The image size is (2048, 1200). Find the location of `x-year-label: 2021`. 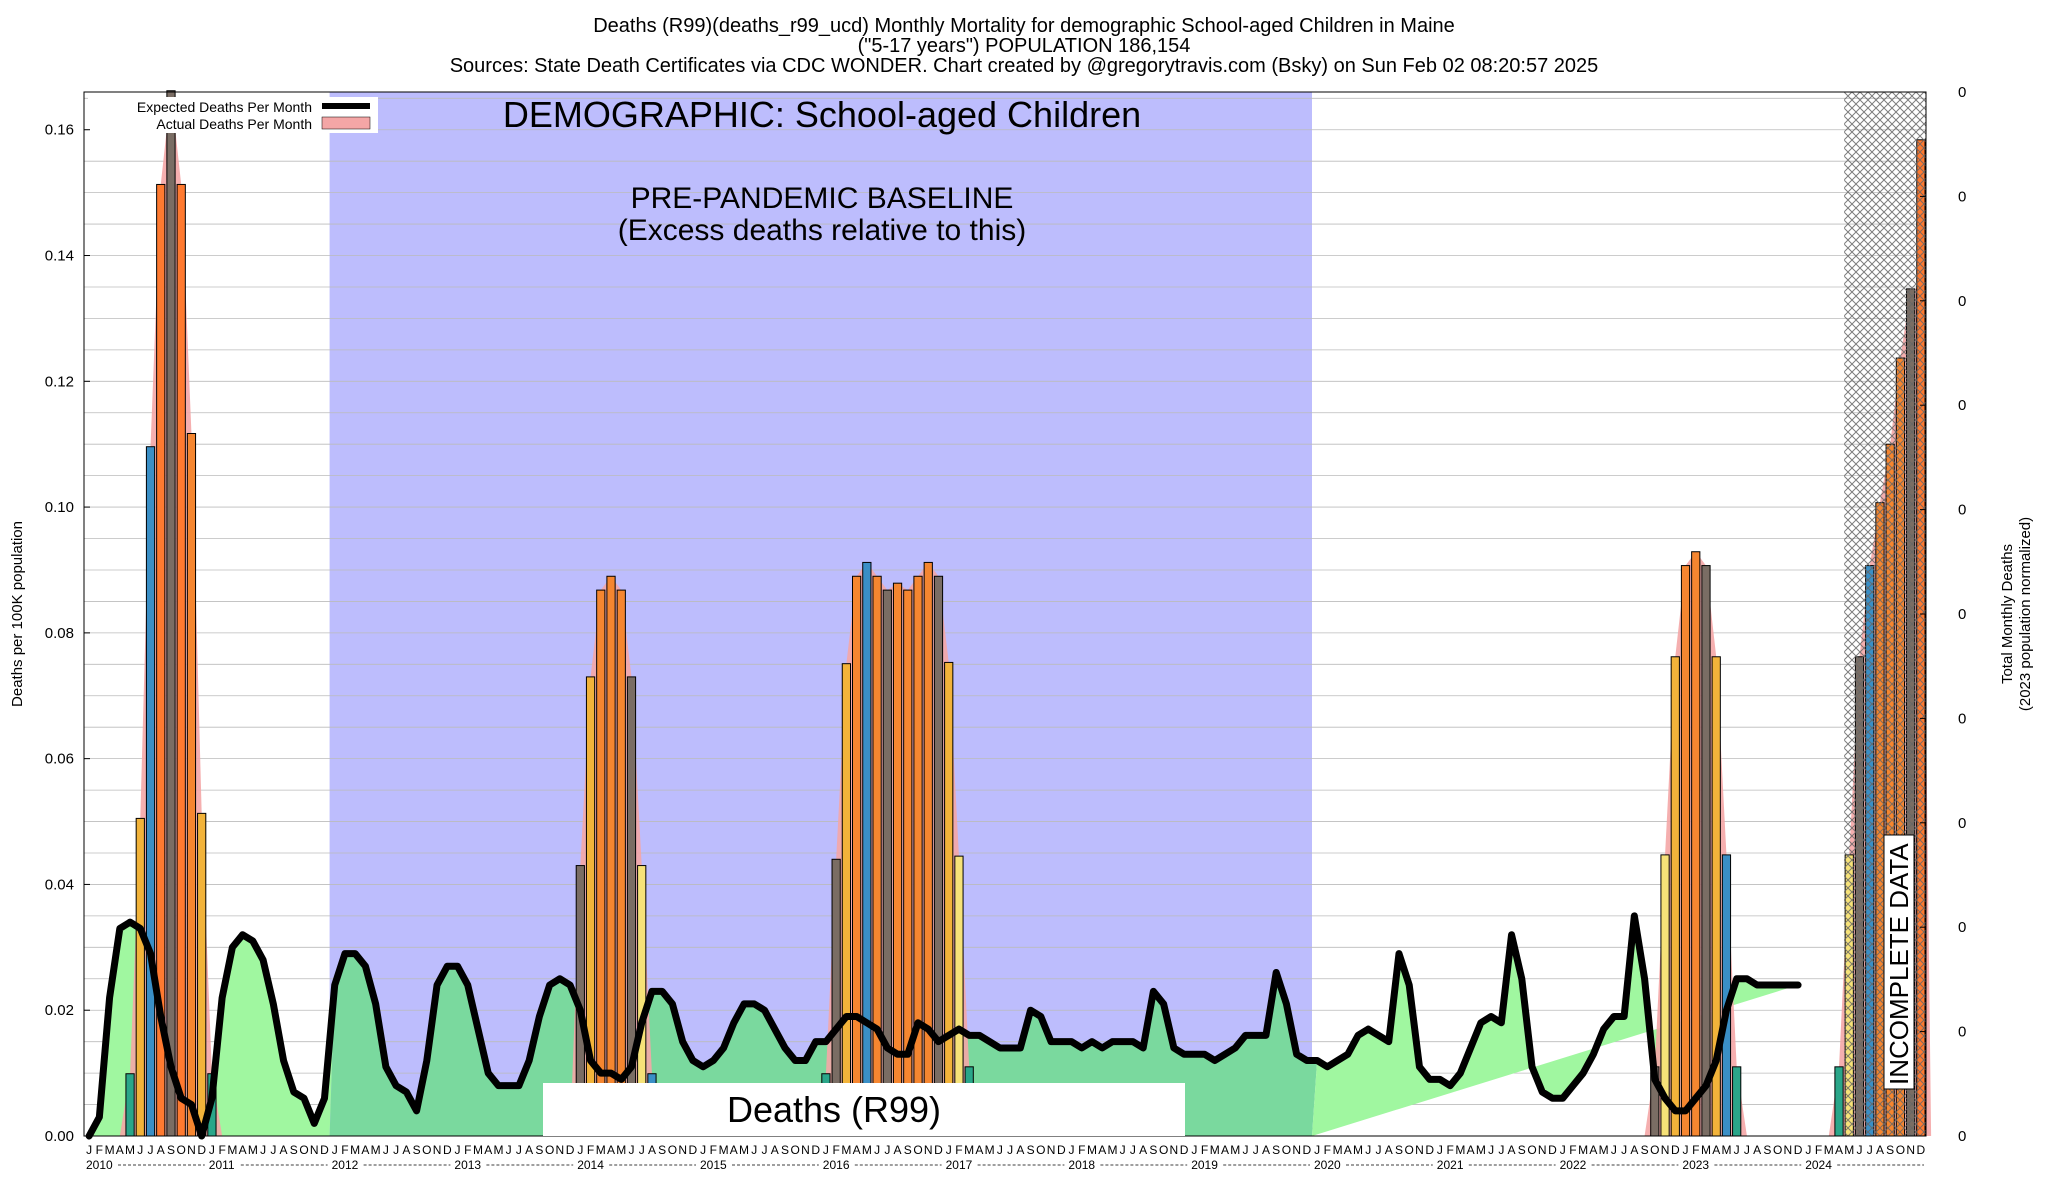

x-year-label: 2021 is located at coordinates (1450, 1165).